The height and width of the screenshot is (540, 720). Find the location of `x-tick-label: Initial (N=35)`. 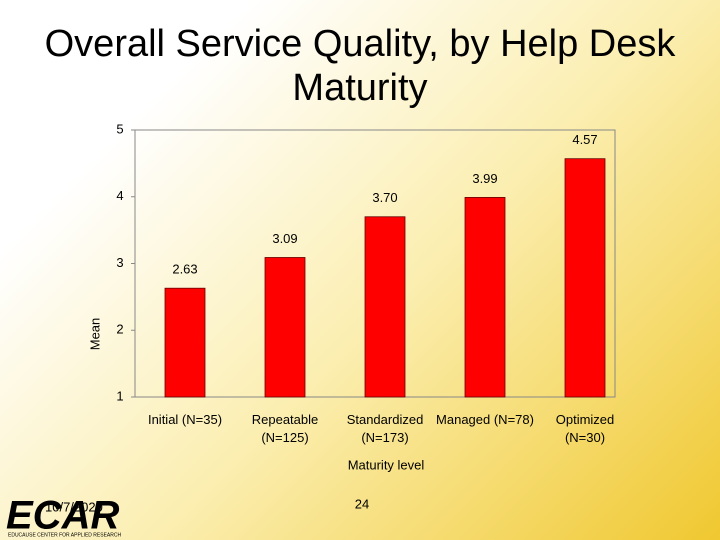

x-tick-label: Initial (N=35) is located at coordinates (185, 419).